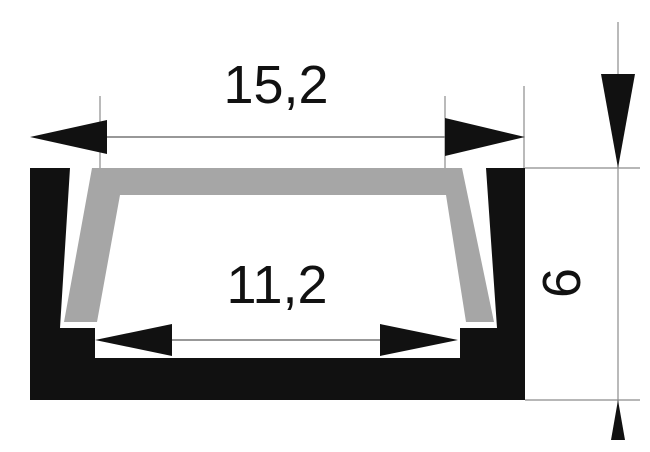  I want to click on outer-width-right-arrow, so click(485, 137).